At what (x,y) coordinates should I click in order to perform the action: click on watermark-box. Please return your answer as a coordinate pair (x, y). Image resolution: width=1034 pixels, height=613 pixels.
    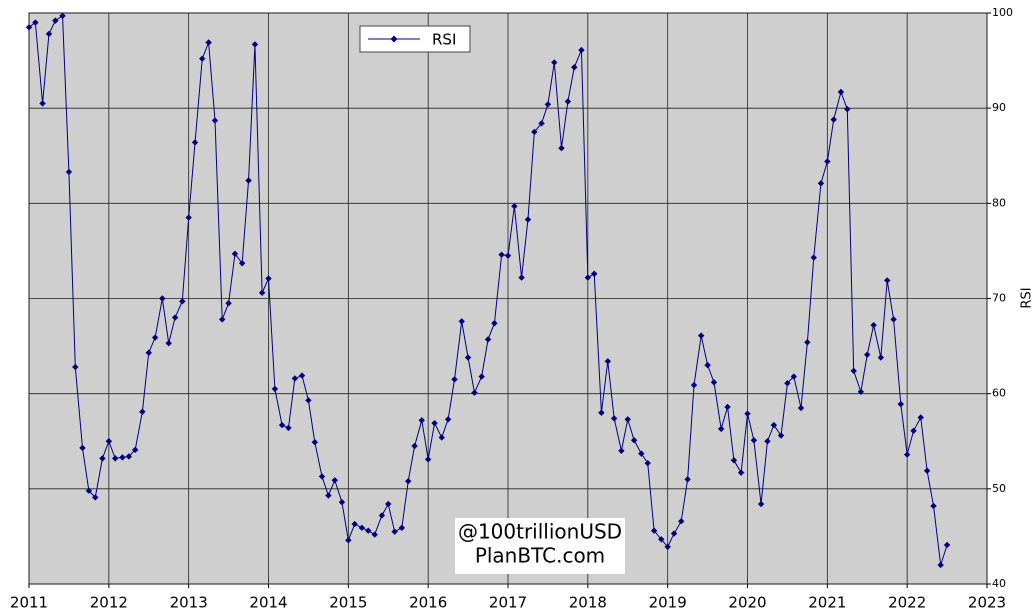
    Looking at the image, I should click on (540, 546).